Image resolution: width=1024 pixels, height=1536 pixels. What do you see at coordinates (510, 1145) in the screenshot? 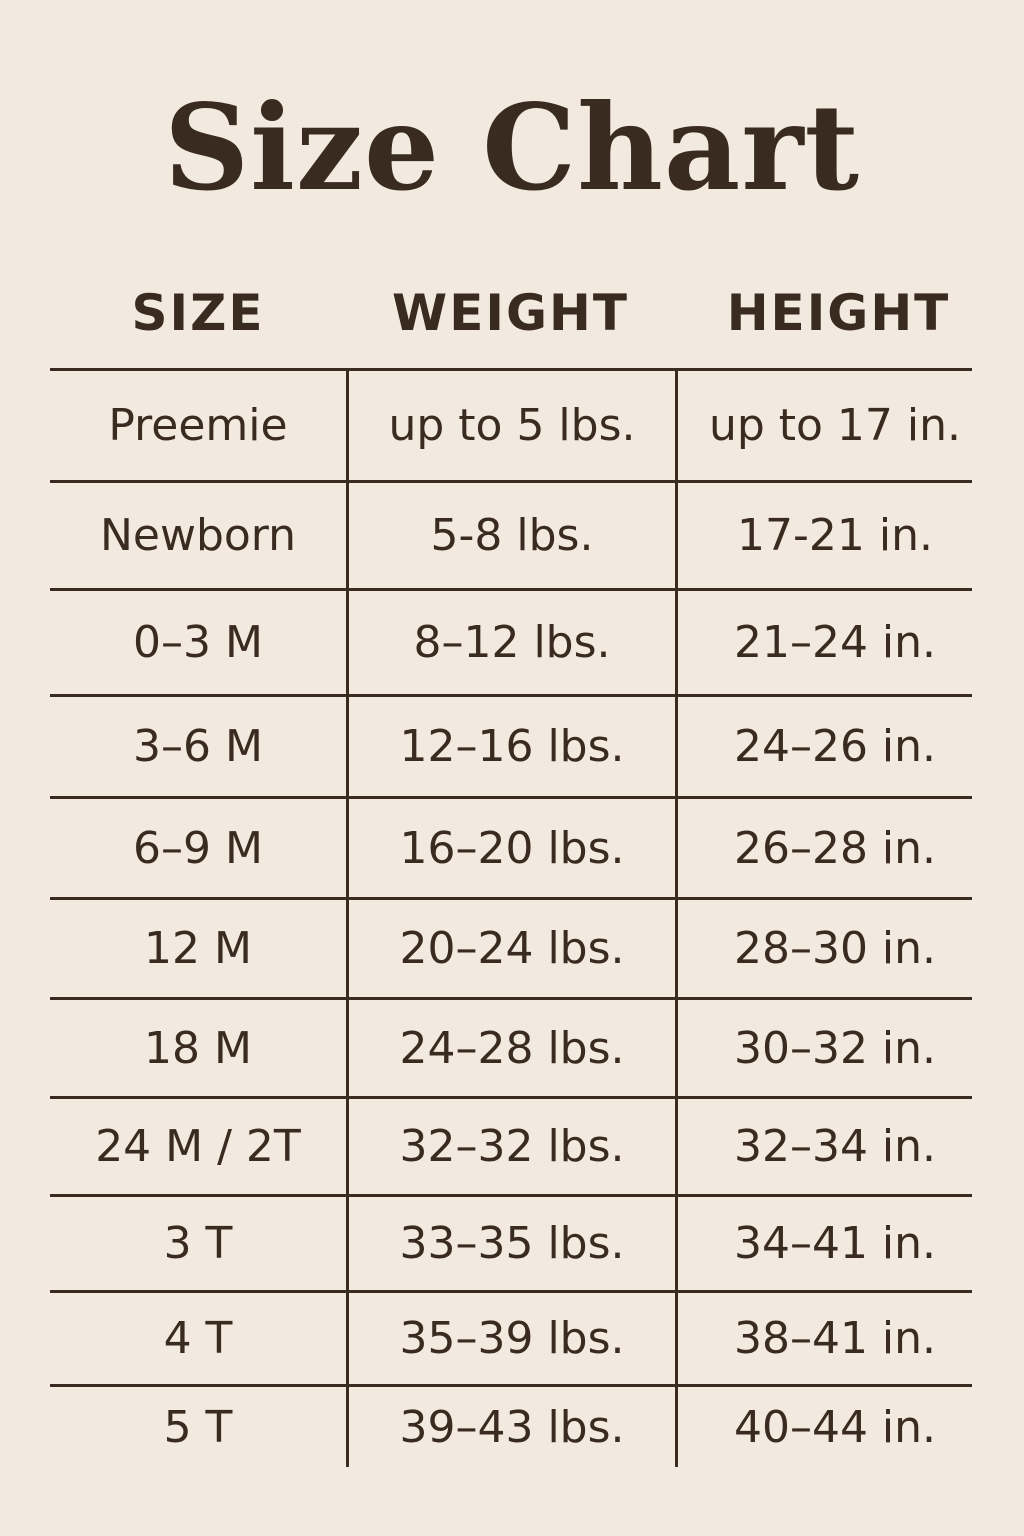
I see `weight-cell: 32–32 lbs.` at bounding box center [510, 1145].